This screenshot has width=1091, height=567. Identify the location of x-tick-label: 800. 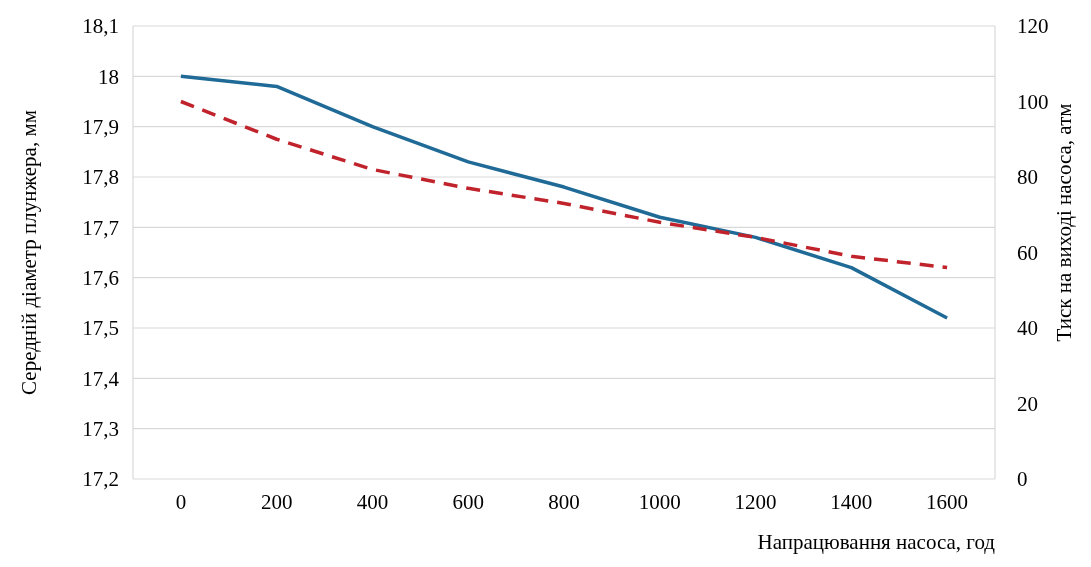
(564, 502).